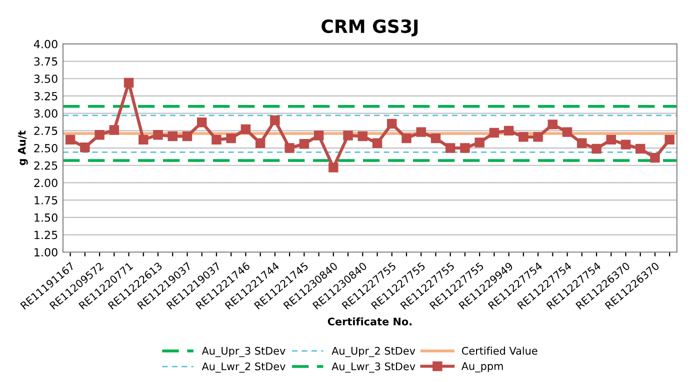  I want to click on y-tick-label: 3.00, so click(46, 113).